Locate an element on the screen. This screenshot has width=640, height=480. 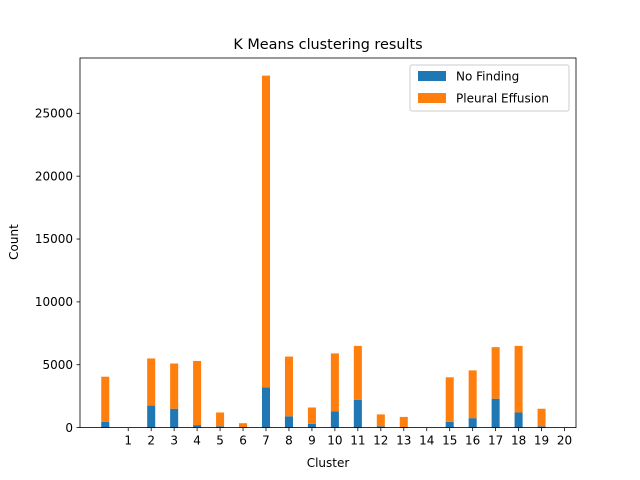
x-tick-label: 5 is located at coordinates (220, 441).